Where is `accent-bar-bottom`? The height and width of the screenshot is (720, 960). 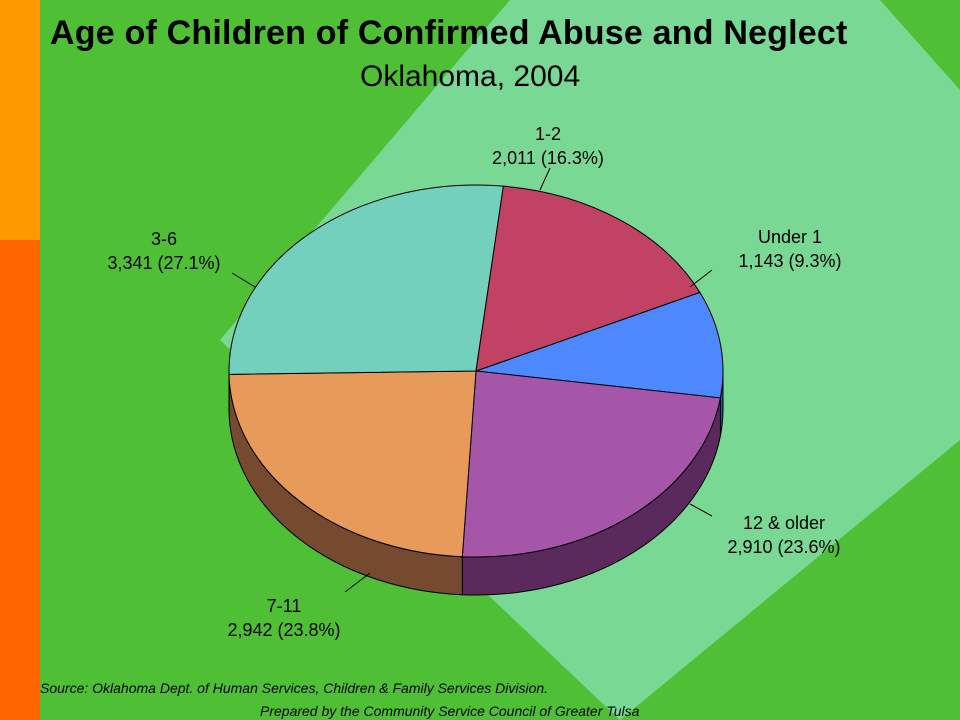 accent-bar-bottom is located at coordinates (20, 480).